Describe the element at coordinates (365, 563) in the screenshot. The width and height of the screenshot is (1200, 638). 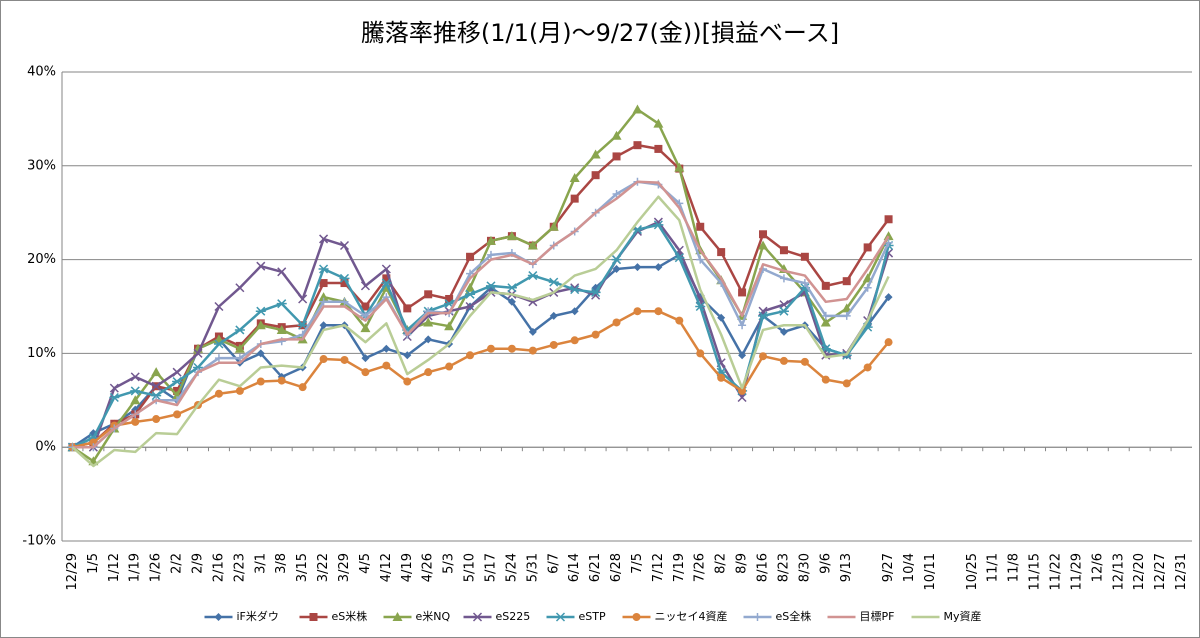
I see `x-tick-label: 4/5` at that location.